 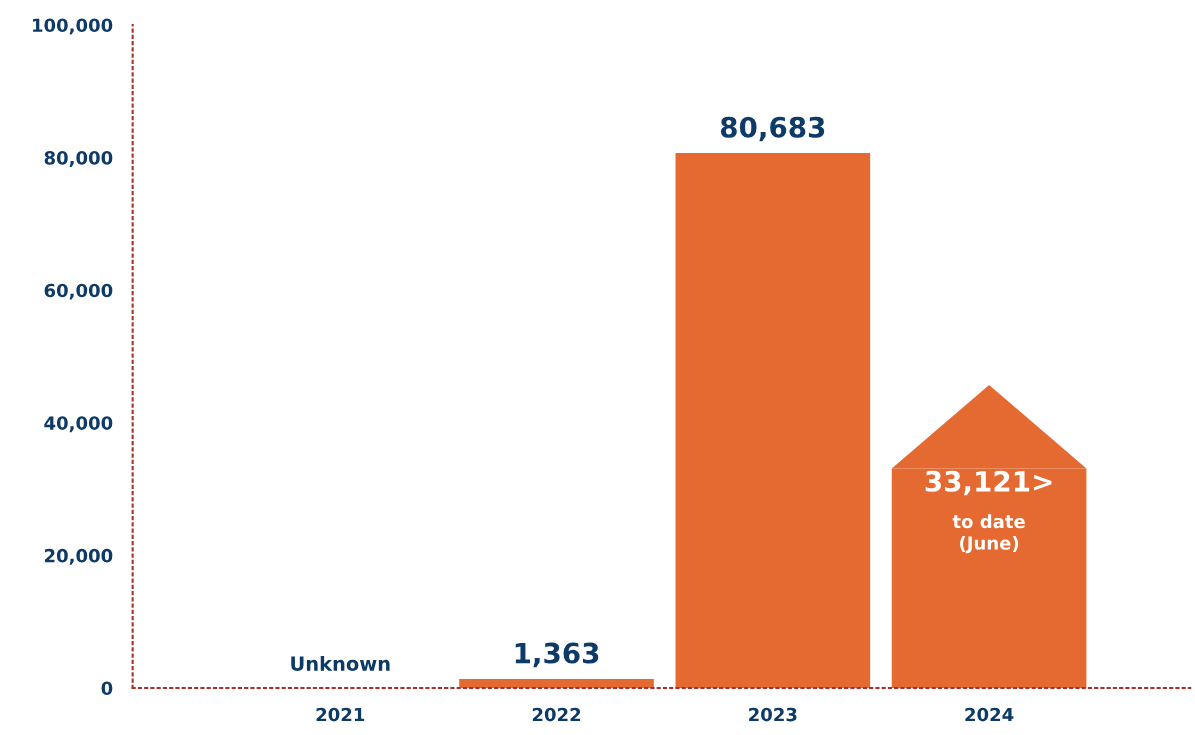 I want to click on x-tick-label: 2023, so click(x=773, y=714).